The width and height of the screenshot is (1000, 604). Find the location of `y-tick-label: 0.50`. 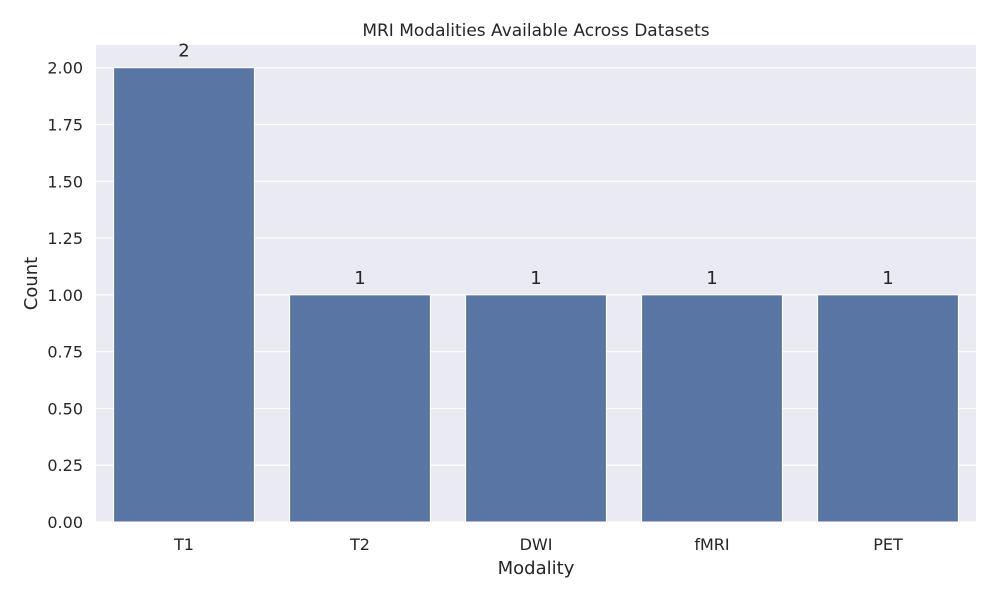

y-tick-label: 0.50 is located at coordinates (65, 408).